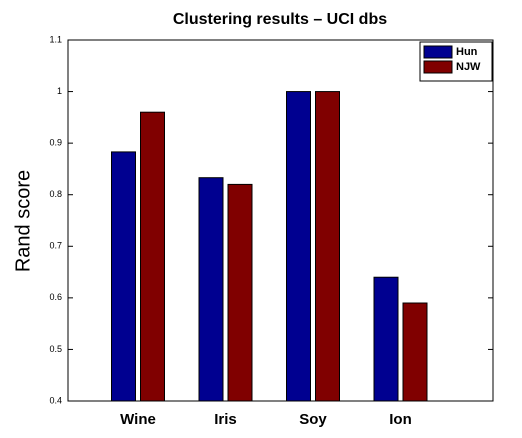 The width and height of the screenshot is (522, 438). What do you see at coordinates (59, 91) in the screenshot?
I see `y-tick-label: 1` at bounding box center [59, 91].